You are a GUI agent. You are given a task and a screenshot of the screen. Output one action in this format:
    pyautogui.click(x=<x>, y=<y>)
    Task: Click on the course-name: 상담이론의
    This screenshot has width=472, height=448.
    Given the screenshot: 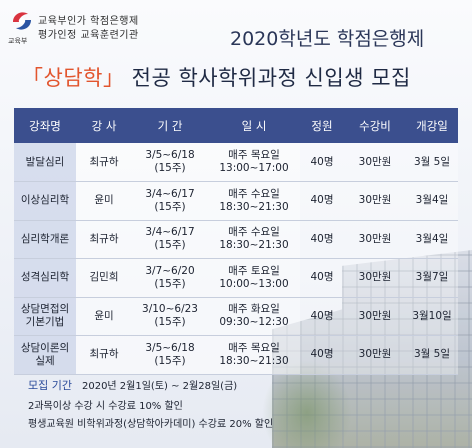 What is the action you would take?
    pyautogui.click(x=45, y=347)
    